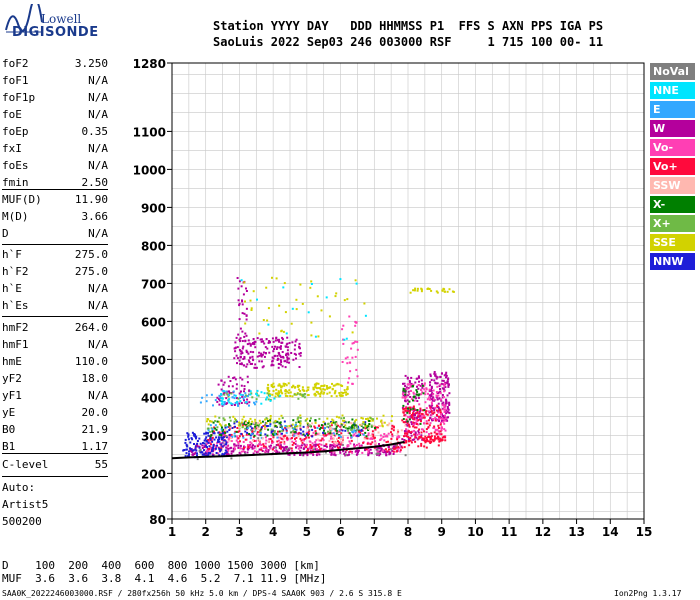 The width and height of the screenshot is (700, 600). What do you see at coordinates (672, 71) in the screenshot?
I see `legend-item-noval: NoVal` at bounding box center [672, 71].